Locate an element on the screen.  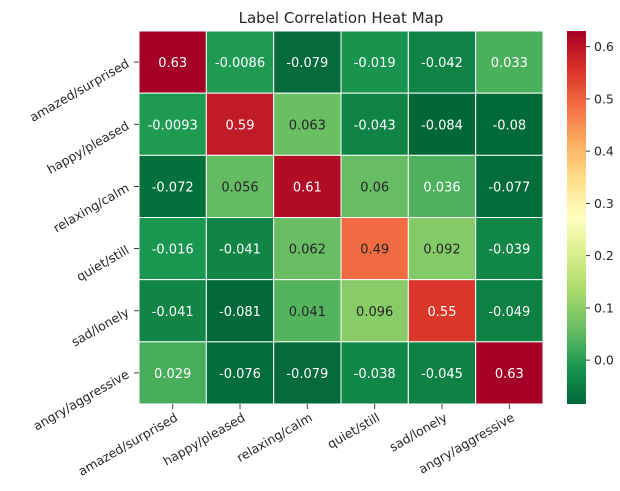
cell-value-label: 0.59 is located at coordinates (240, 125).